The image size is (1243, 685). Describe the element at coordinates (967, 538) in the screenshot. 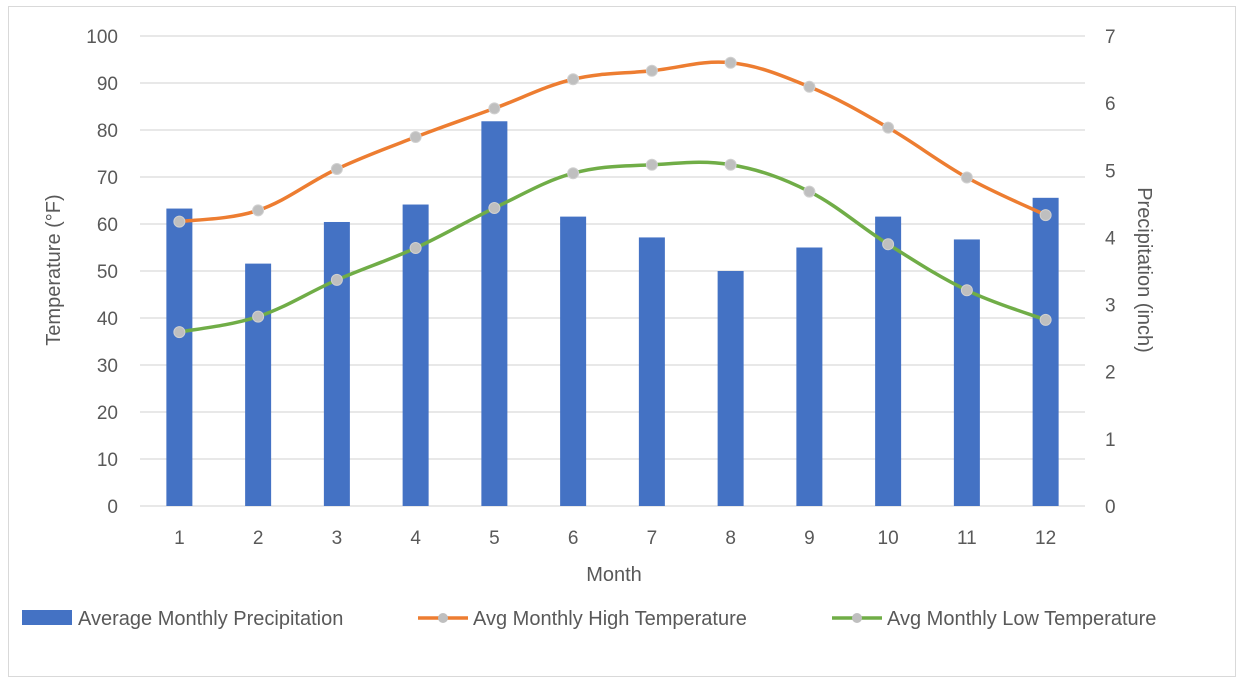

I see `x-tick-label: 11` at that location.